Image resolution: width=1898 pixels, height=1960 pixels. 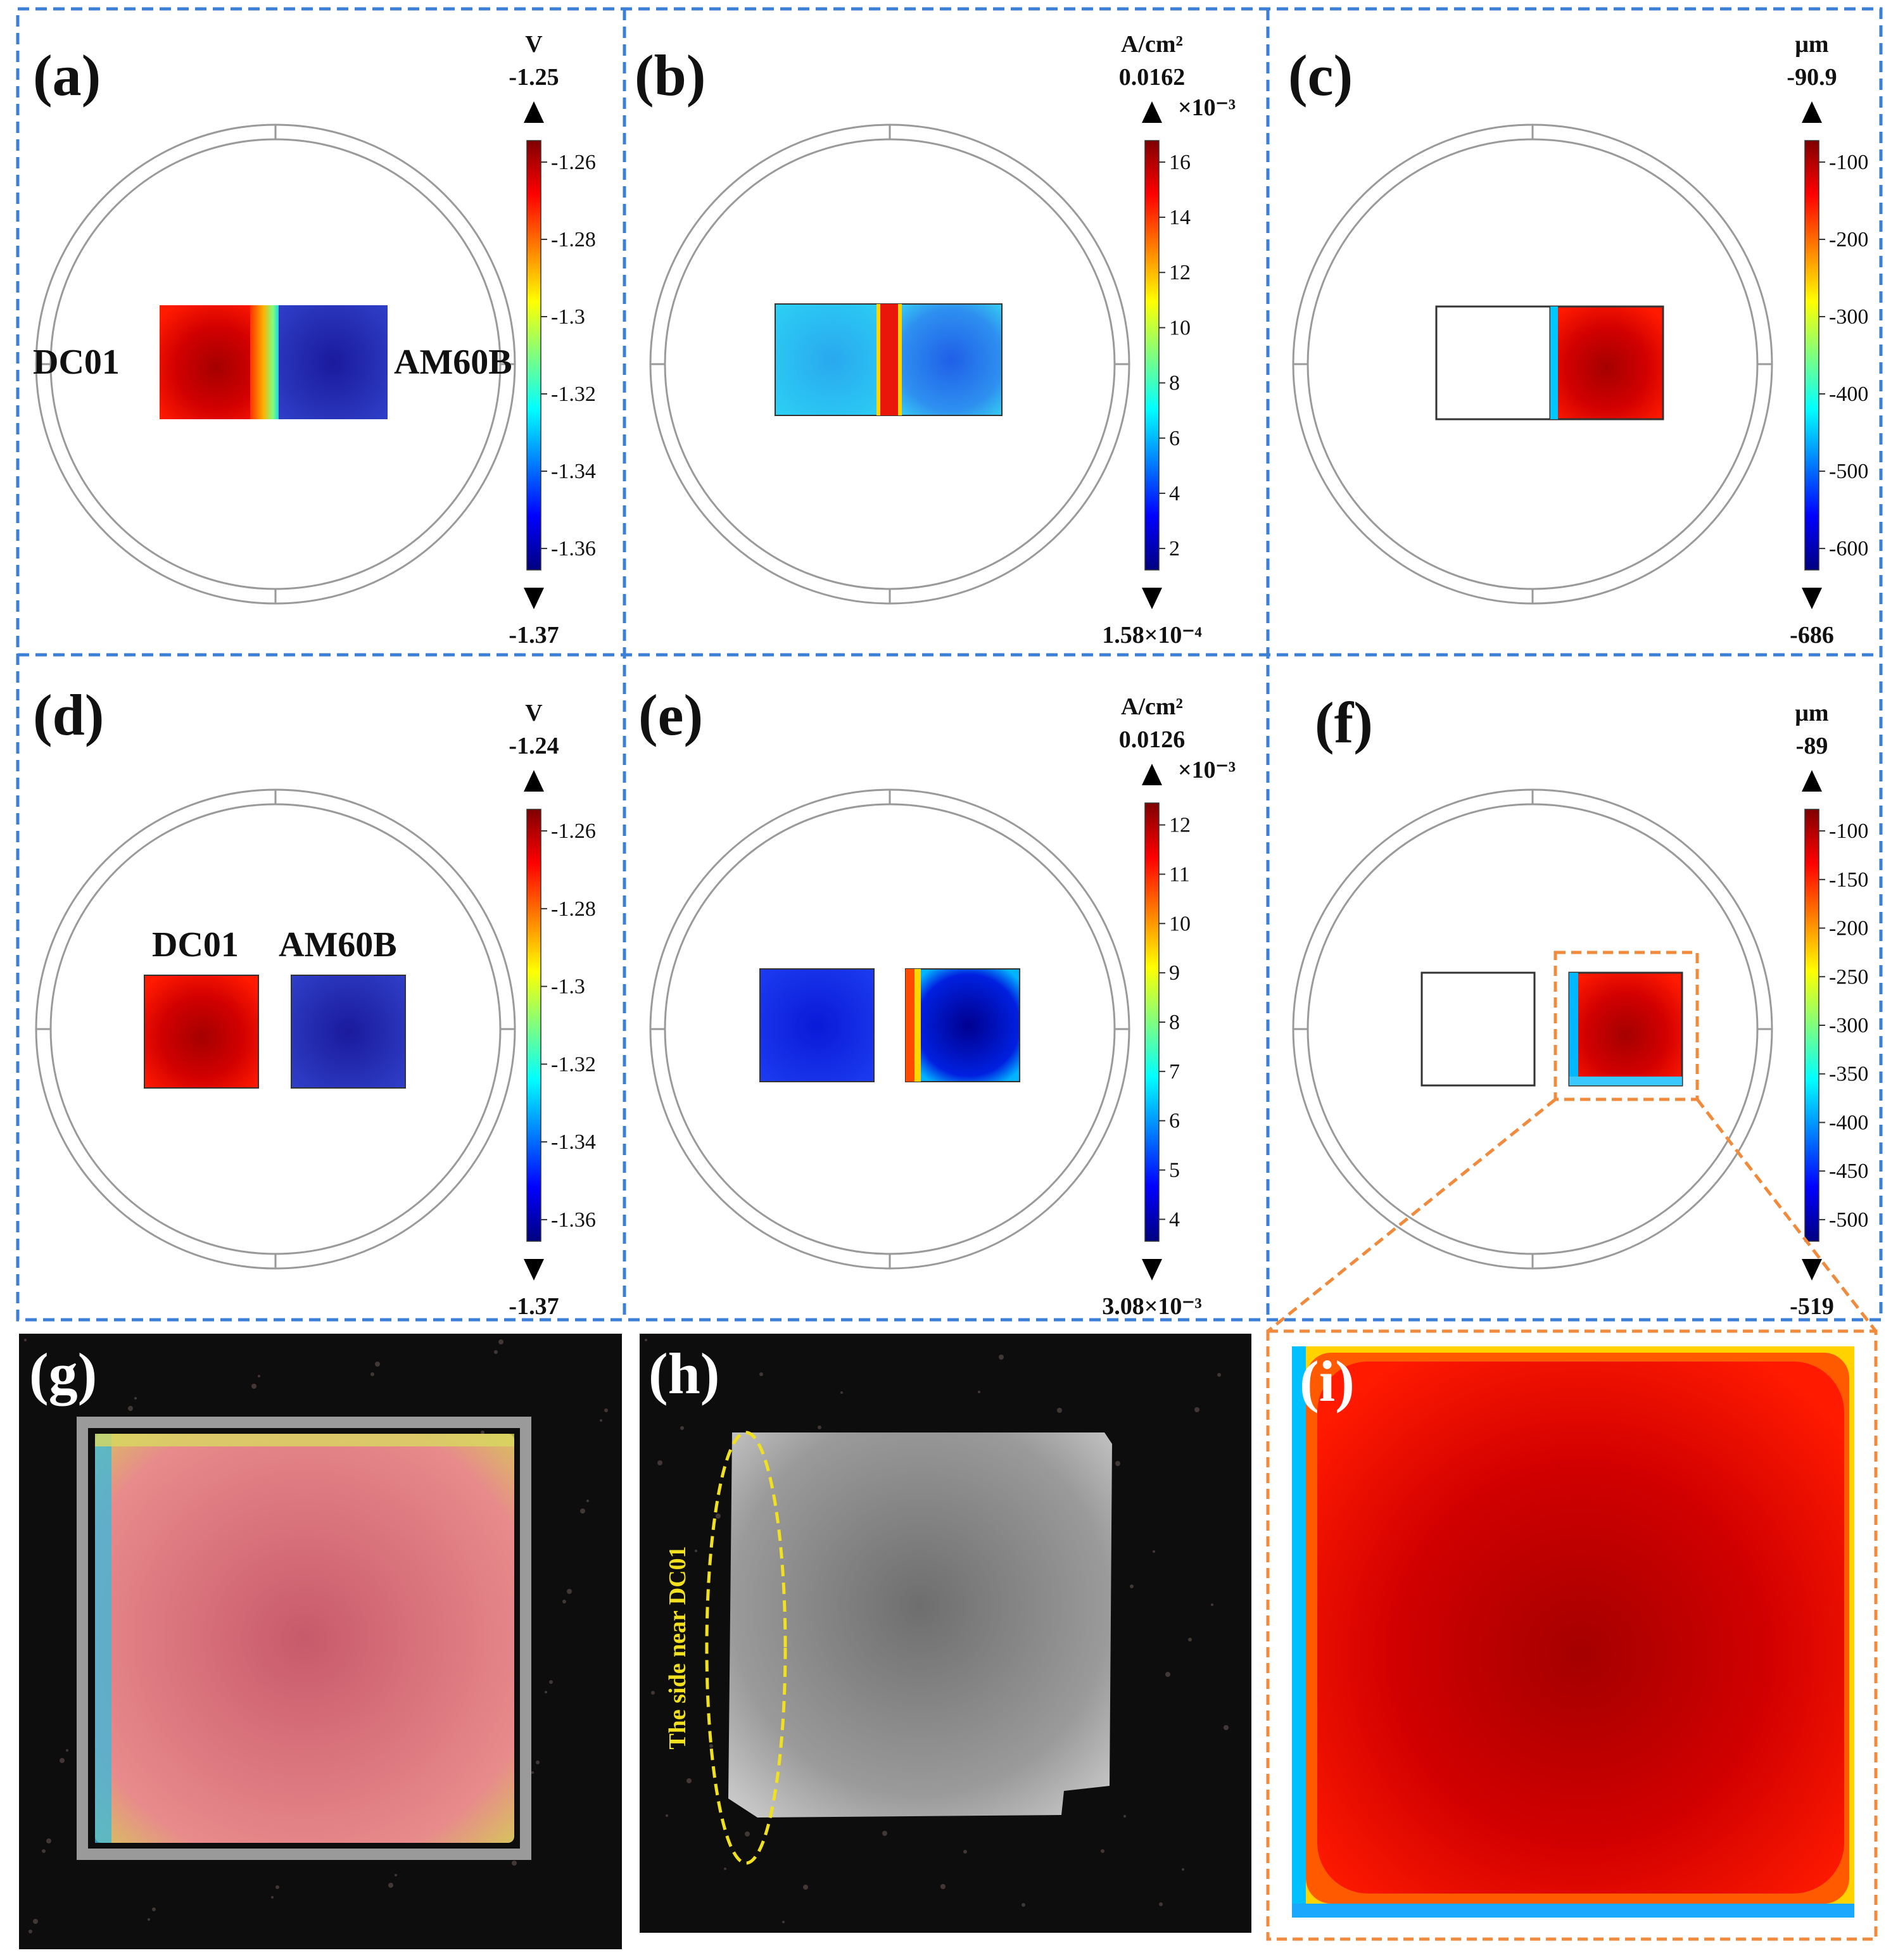 I want to click on colorbar-tick-label: 6, so click(x=1174, y=439).